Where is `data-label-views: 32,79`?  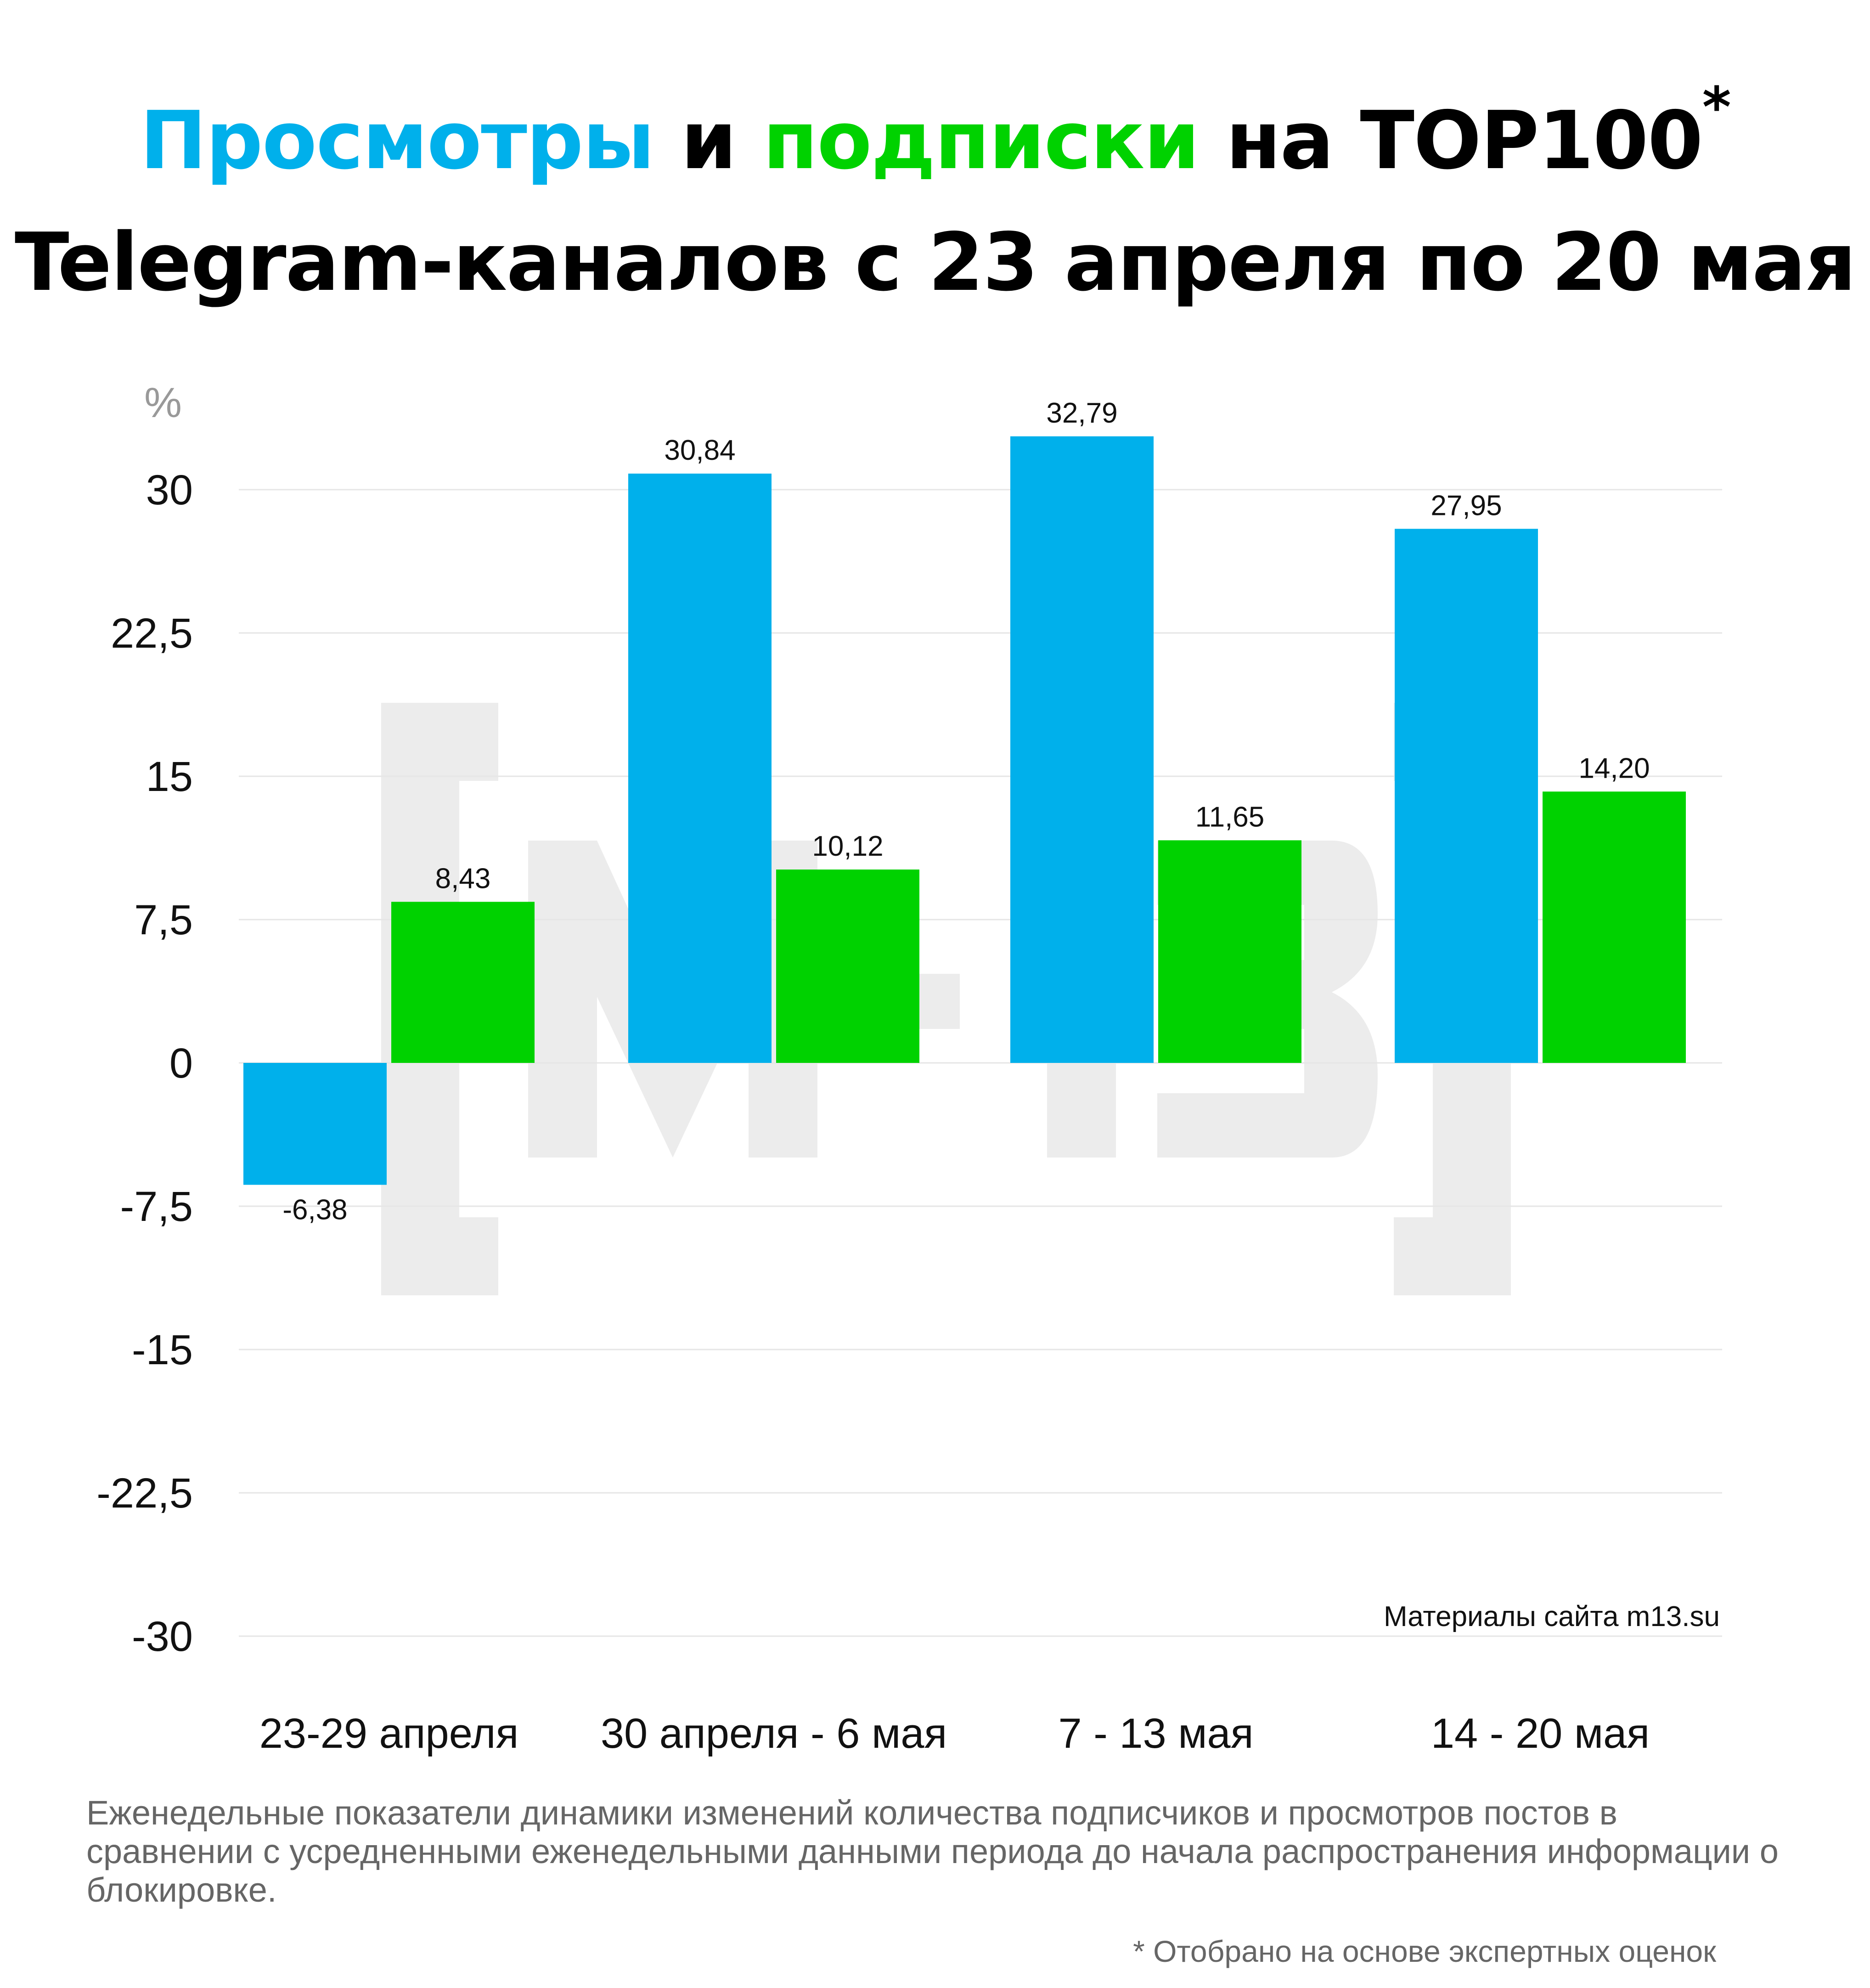
data-label-views: 32,79 is located at coordinates (1081, 413).